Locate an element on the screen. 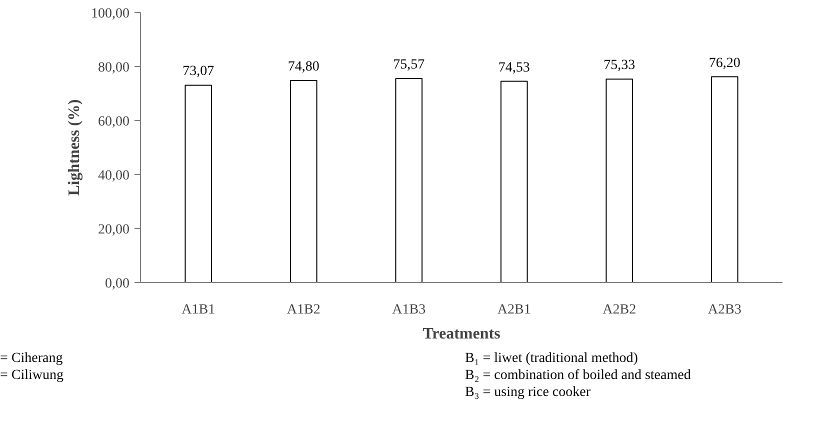 Image resolution: width=822 pixels, height=430 pixels. text: = Ciliwung is located at coordinates (32, 375).